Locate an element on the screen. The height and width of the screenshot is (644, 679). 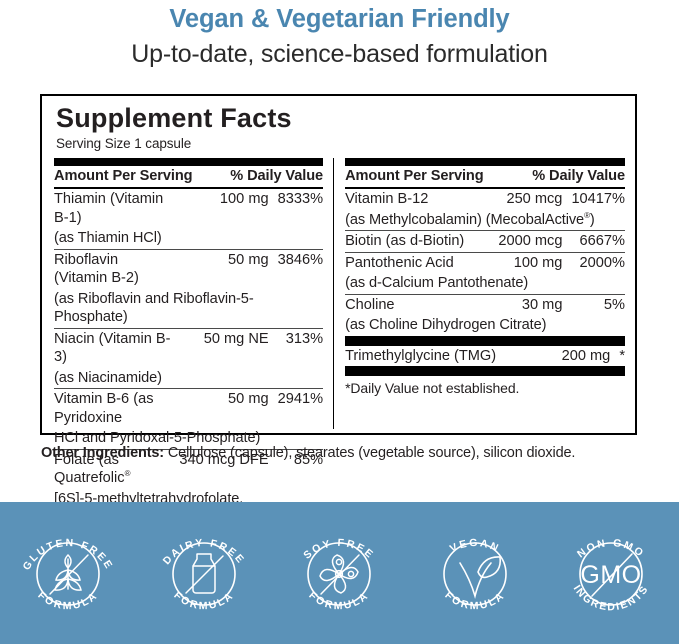
badge-top-label: VEGAN is located at coordinates (474, 546).